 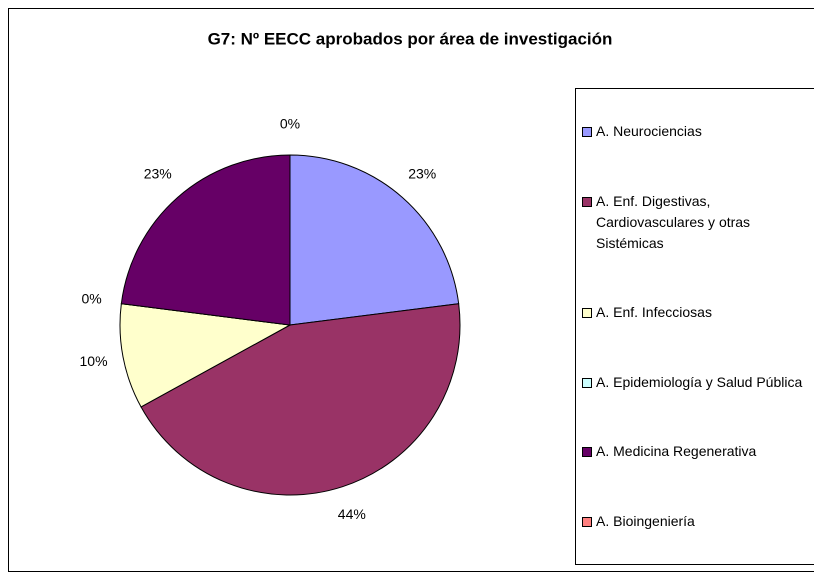 What do you see at coordinates (352, 514) in the screenshot?
I see `data-label: 44%` at bounding box center [352, 514].